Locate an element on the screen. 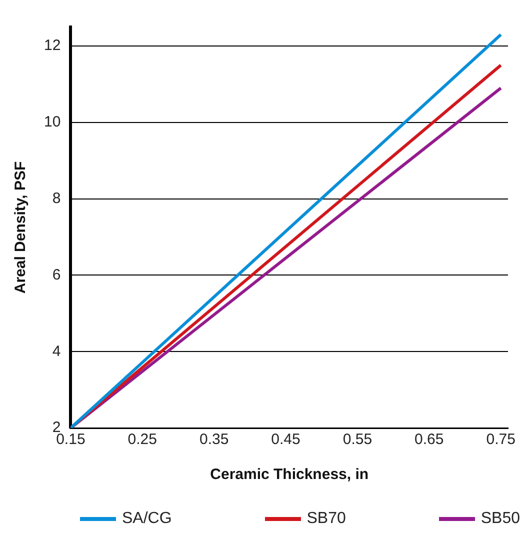 This screenshot has height=548, width=530. legend-label: SA/CG is located at coordinates (147, 519).